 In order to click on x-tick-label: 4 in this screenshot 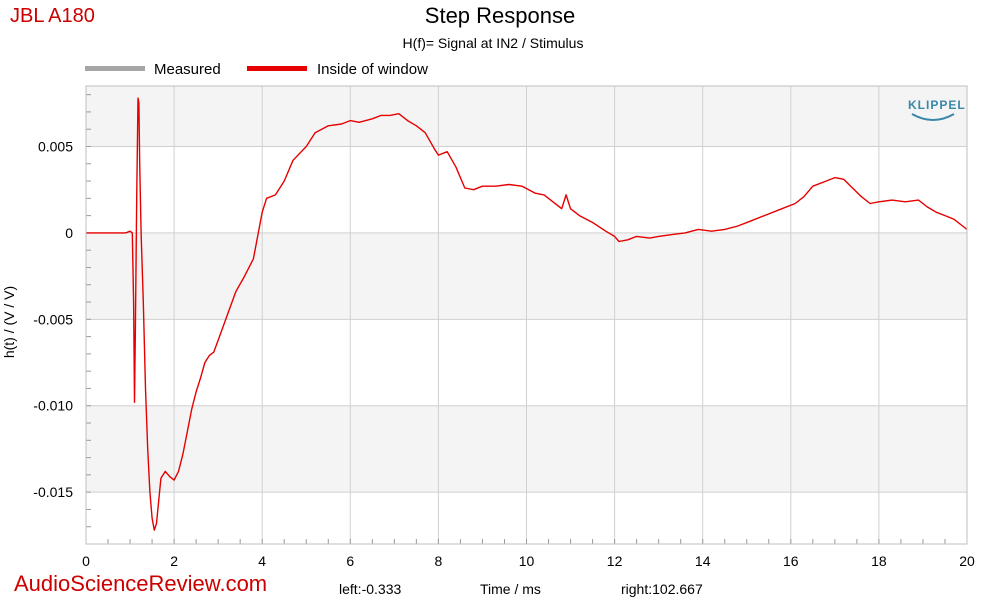, I will do `click(262, 561)`.